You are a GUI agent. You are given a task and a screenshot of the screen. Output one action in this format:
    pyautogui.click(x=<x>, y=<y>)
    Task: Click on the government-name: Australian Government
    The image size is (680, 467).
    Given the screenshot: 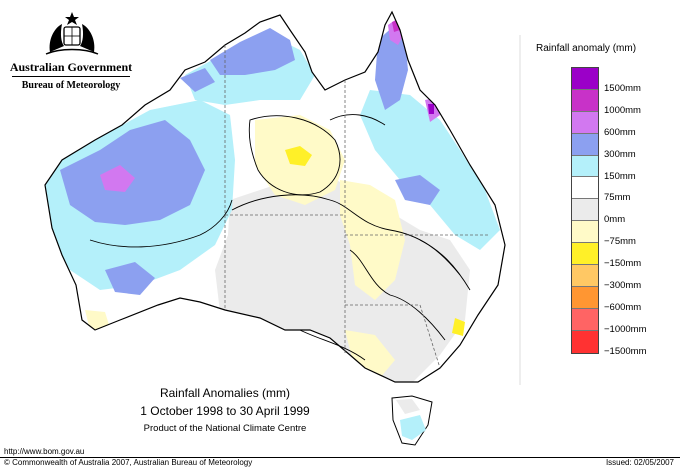 What is the action you would take?
    pyautogui.click(x=71, y=67)
    